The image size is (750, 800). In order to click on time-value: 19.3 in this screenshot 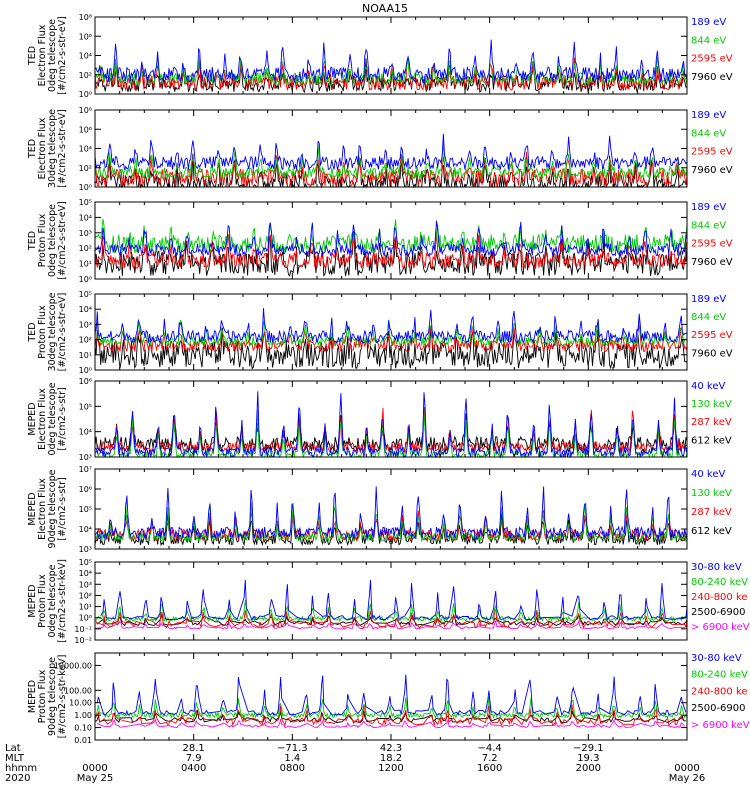, I will do `click(588, 758)`.